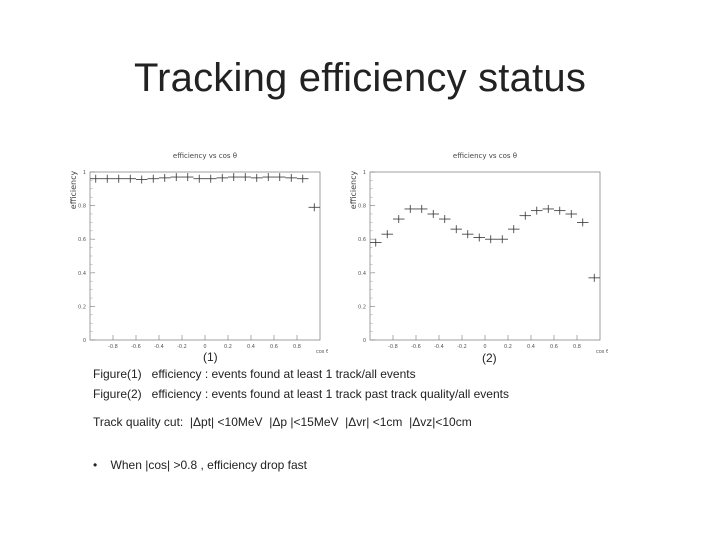 This screenshot has width=720, height=540. I want to click on figure-1-label: (1), so click(210, 357).